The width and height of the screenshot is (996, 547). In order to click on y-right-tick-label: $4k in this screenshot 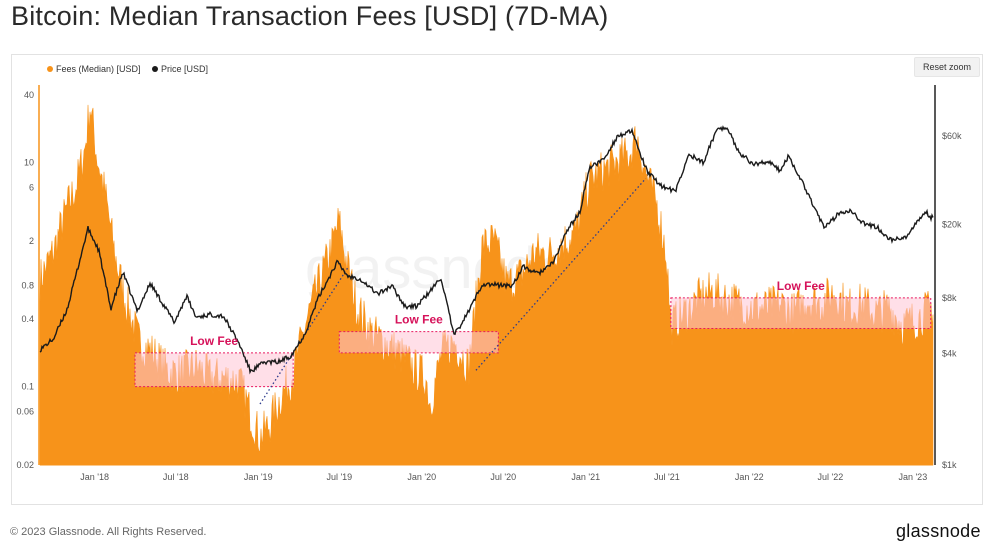, I will do `click(949, 354)`.